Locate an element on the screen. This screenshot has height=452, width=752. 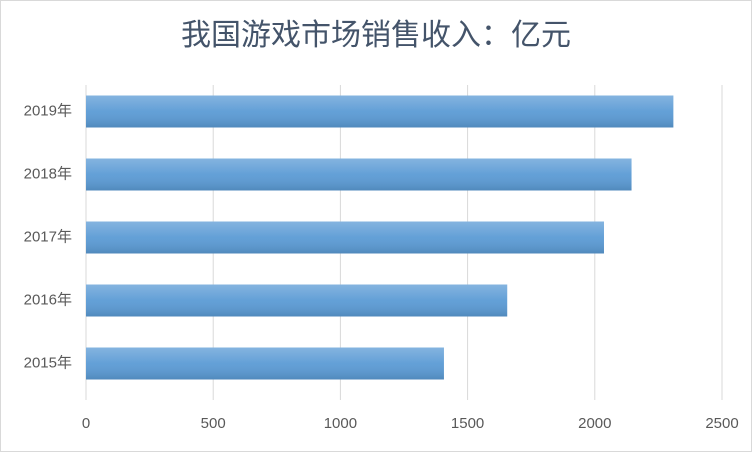
x-tick-label: 0 is located at coordinates (86, 423).